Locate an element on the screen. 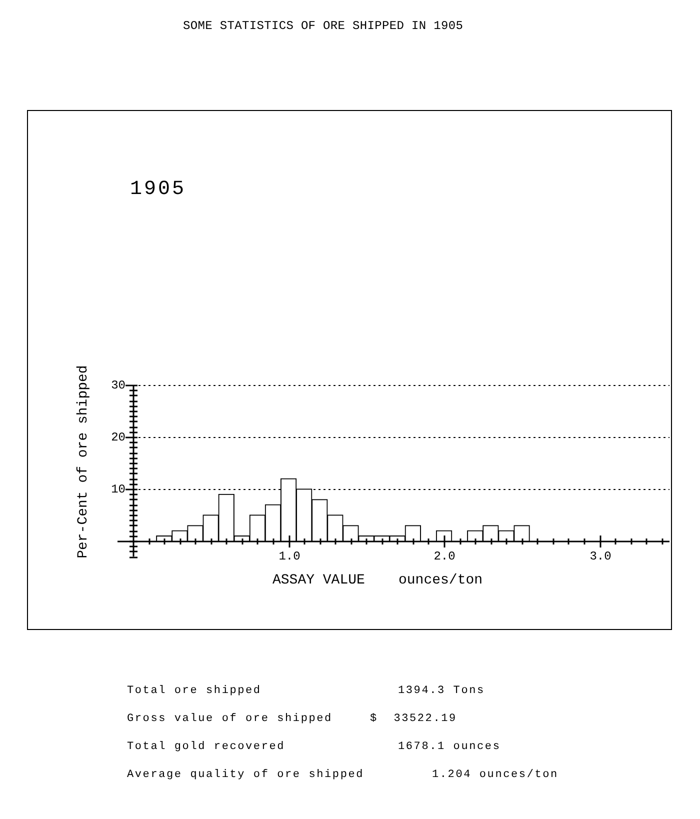 The width and height of the screenshot is (700, 819). x-tick-label: 3.0 is located at coordinates (601, 557).